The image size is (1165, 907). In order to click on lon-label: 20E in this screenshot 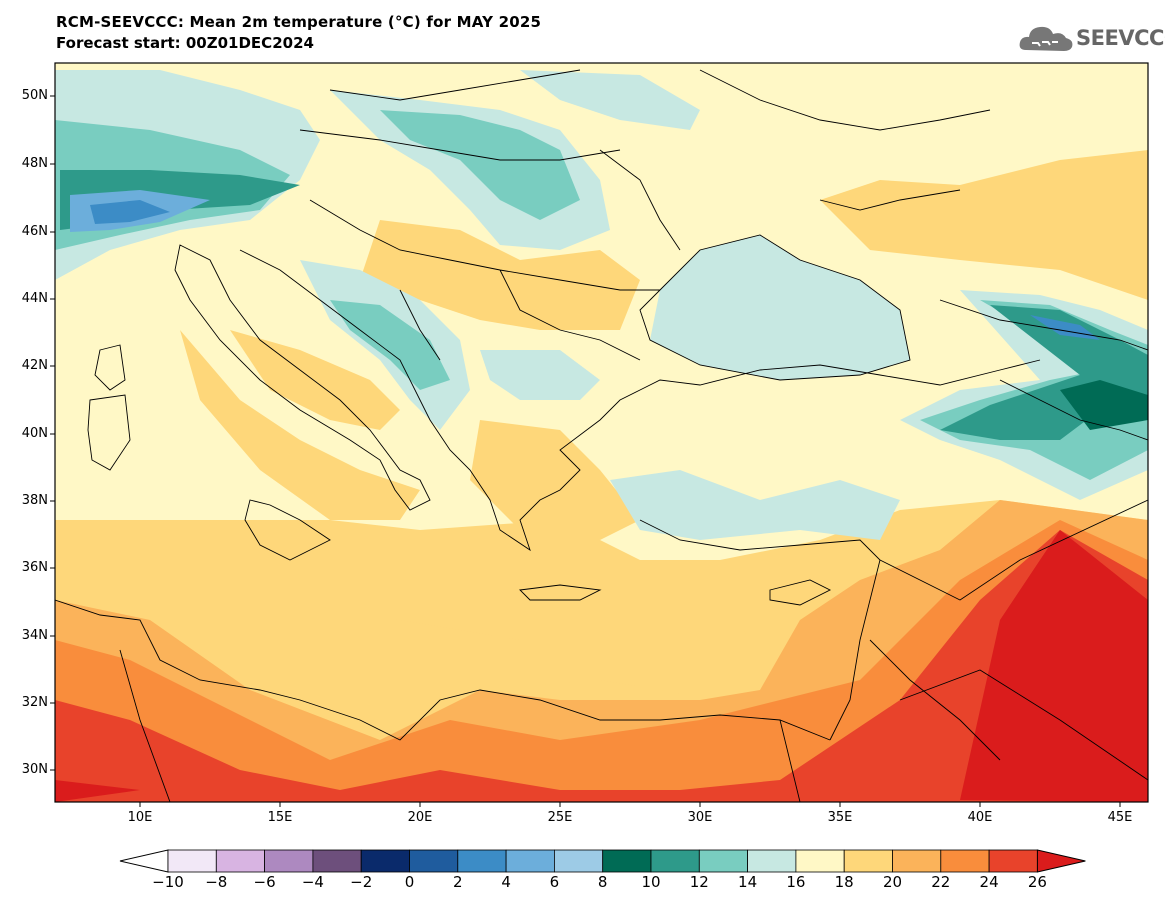, I will do `click(420, 817)`.